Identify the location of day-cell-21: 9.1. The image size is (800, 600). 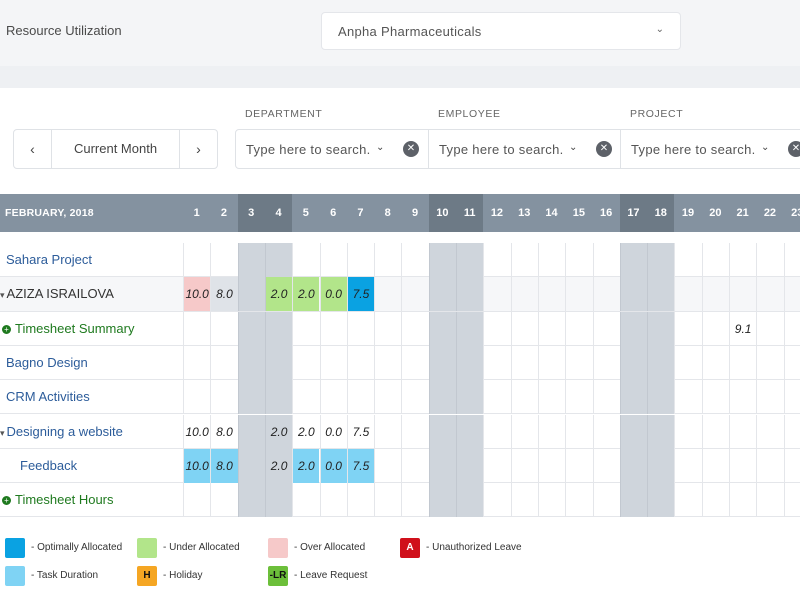
(742, 328).